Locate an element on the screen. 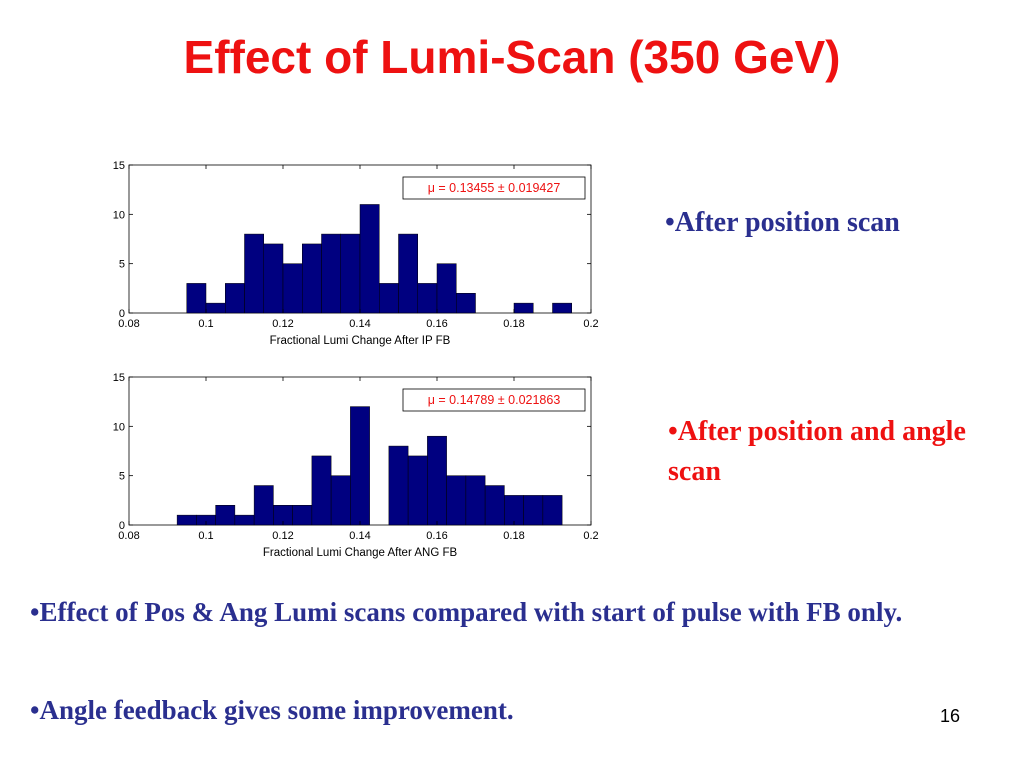 The width and height of the screenshot is (1024, 768). note-after-position-scan: •After position scan is located at coordinates (782, 222).